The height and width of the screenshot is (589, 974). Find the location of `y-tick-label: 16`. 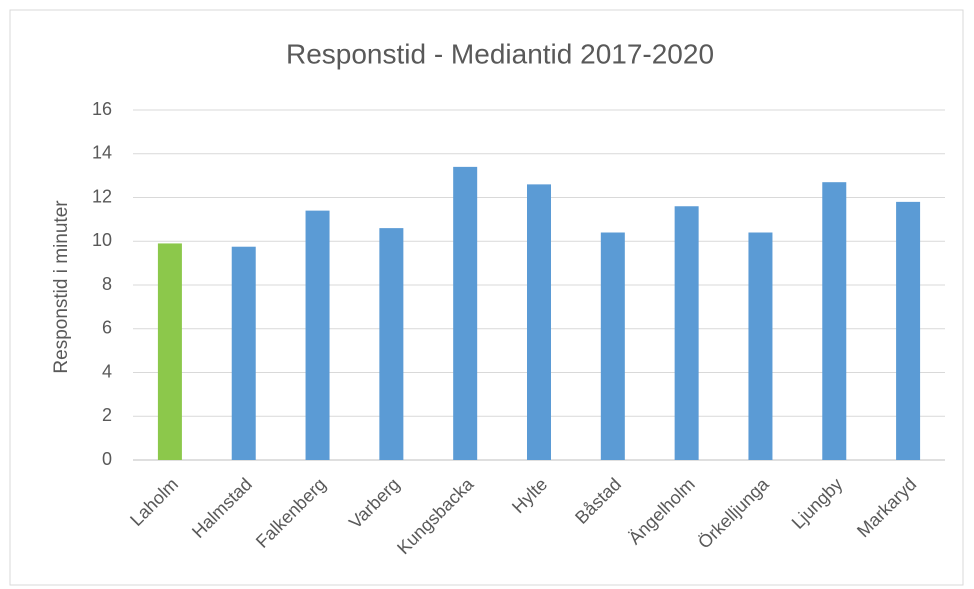

y-tick-label: 16 is located at coordinates (102, 109).